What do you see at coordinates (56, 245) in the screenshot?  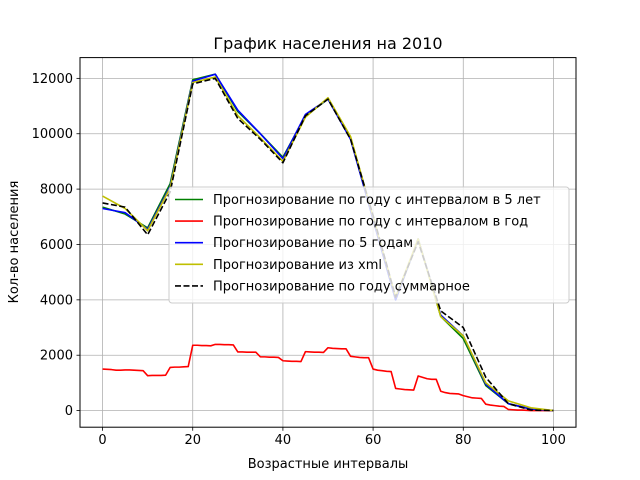 I see `y-tick-label: 6000` at bounding box center [56, 245].